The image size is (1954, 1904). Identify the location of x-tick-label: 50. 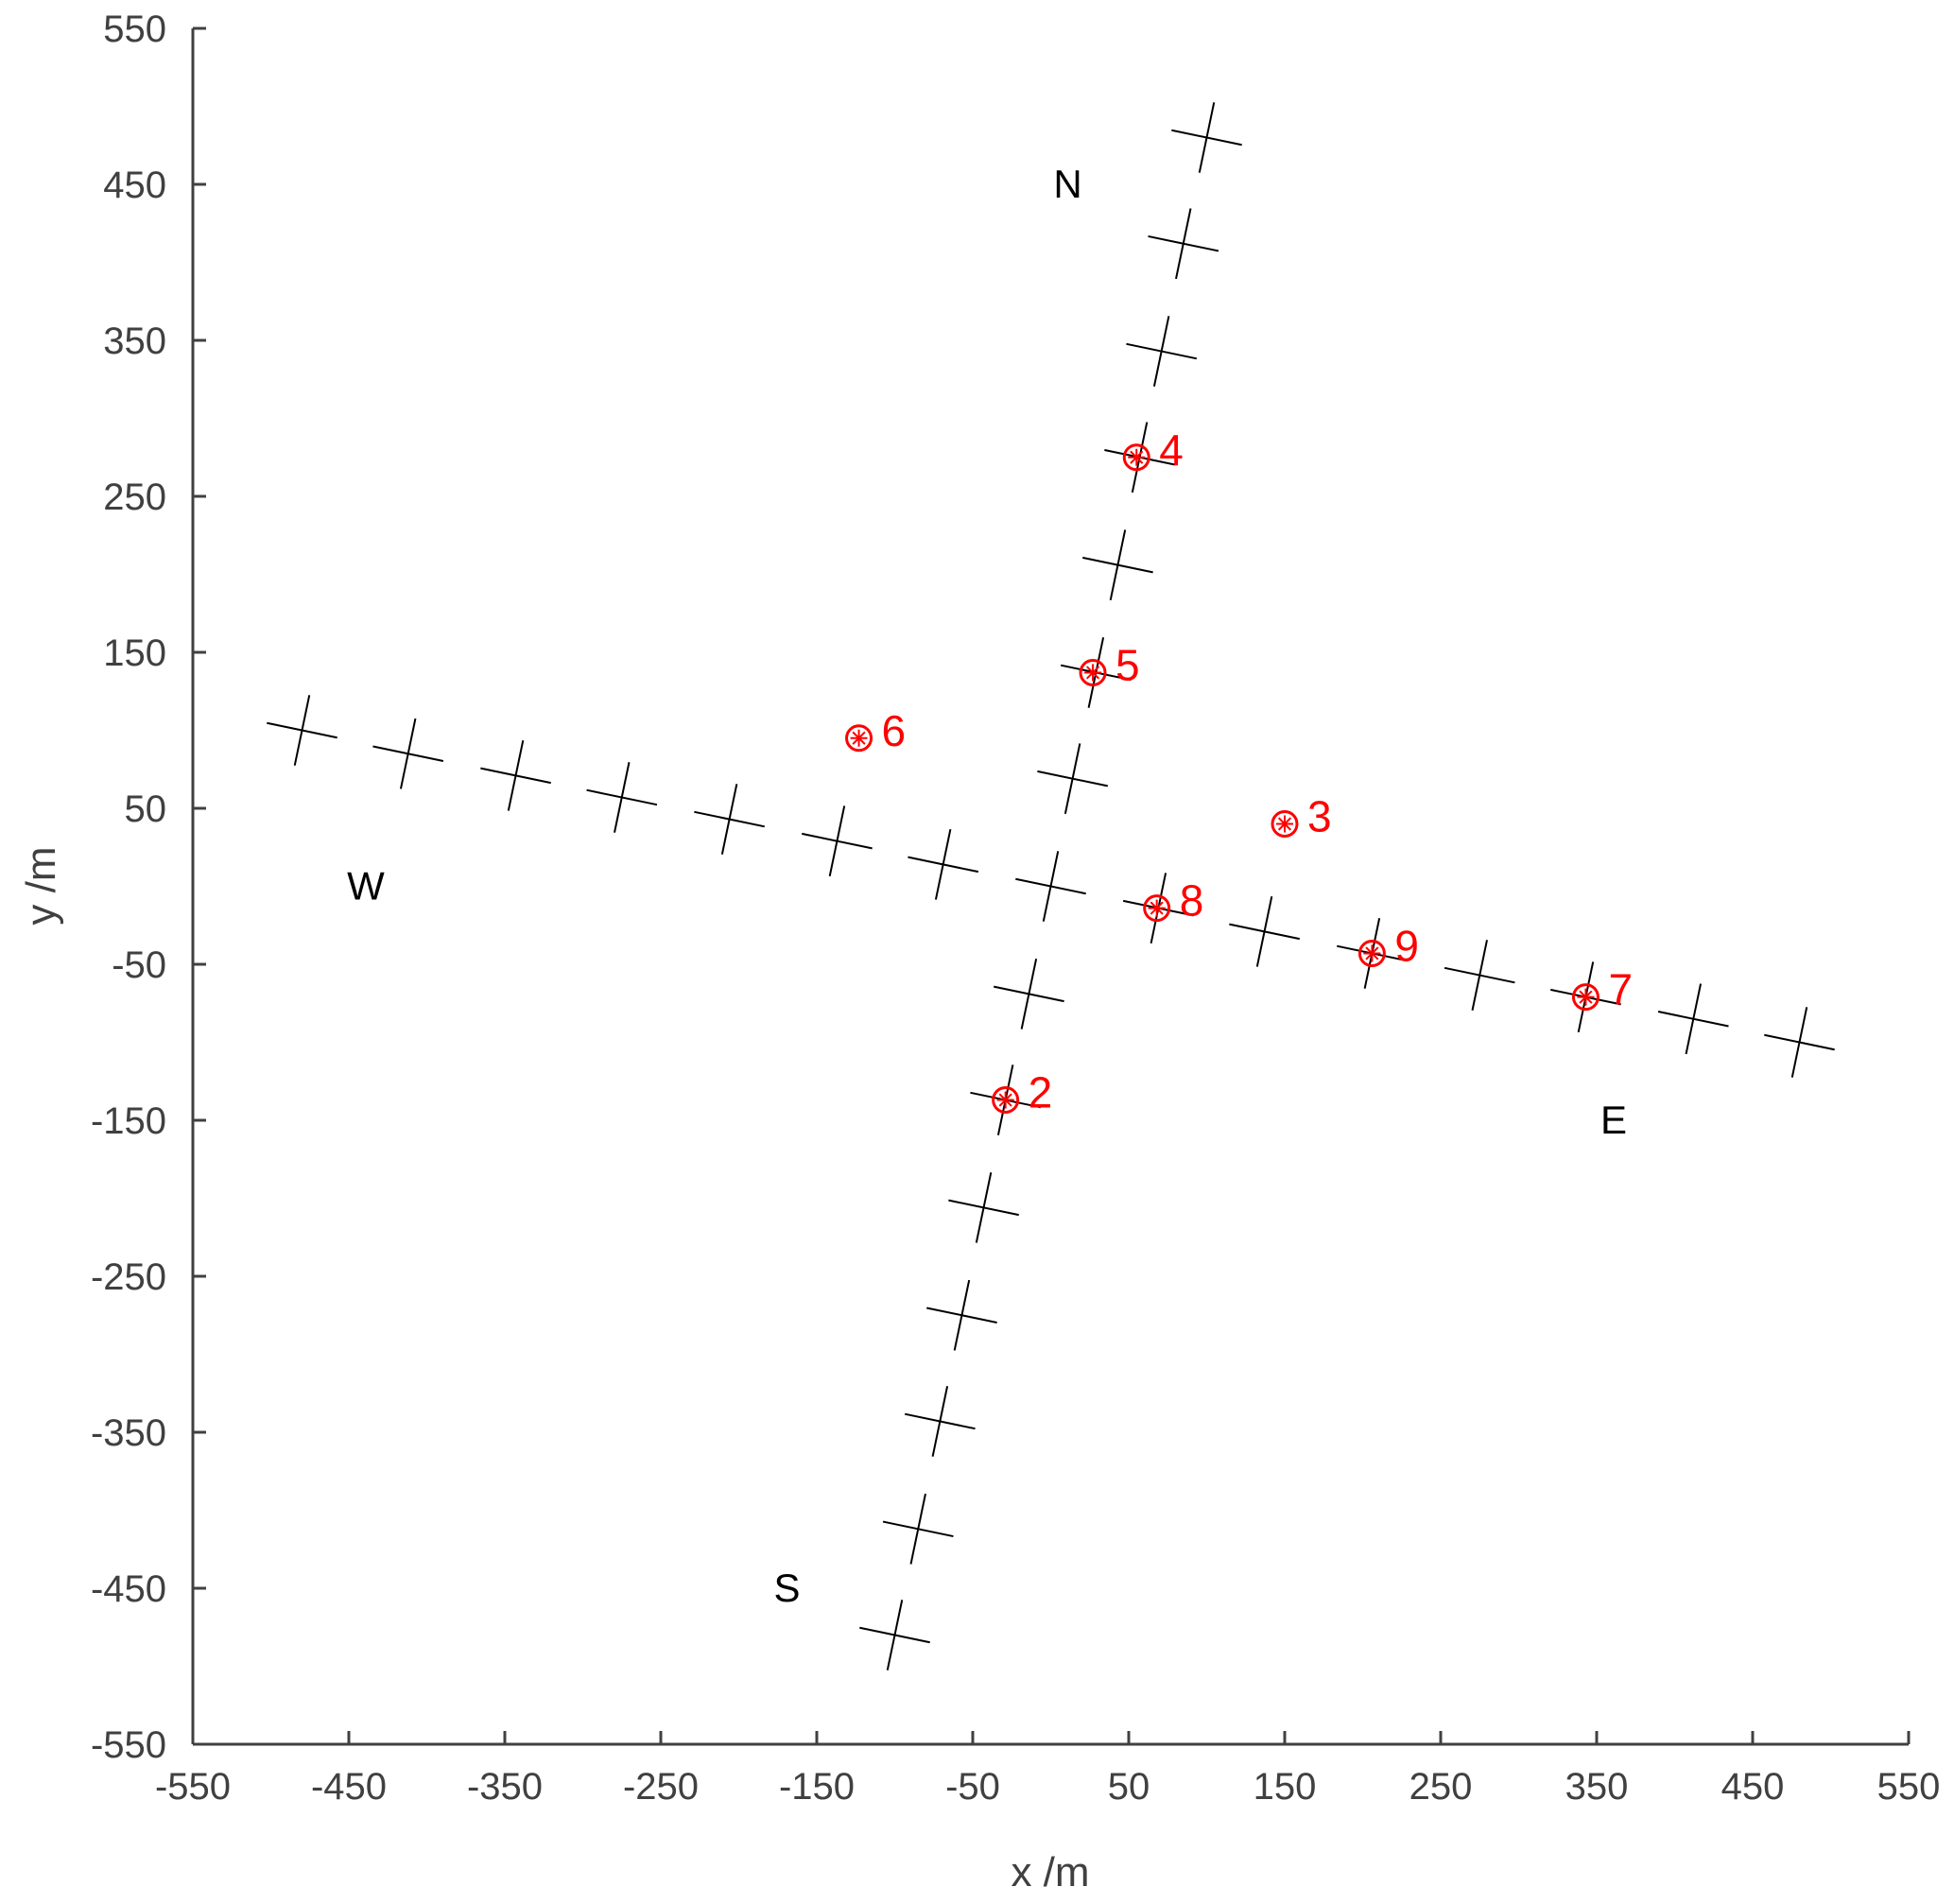
(1129, 1787).